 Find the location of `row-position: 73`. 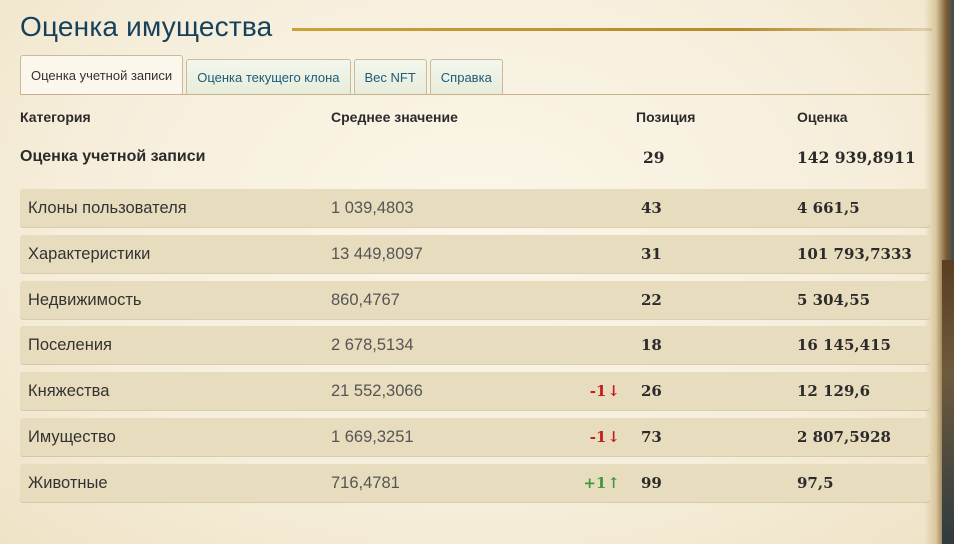

row-position: 73 is located at coordinates (651, 436).